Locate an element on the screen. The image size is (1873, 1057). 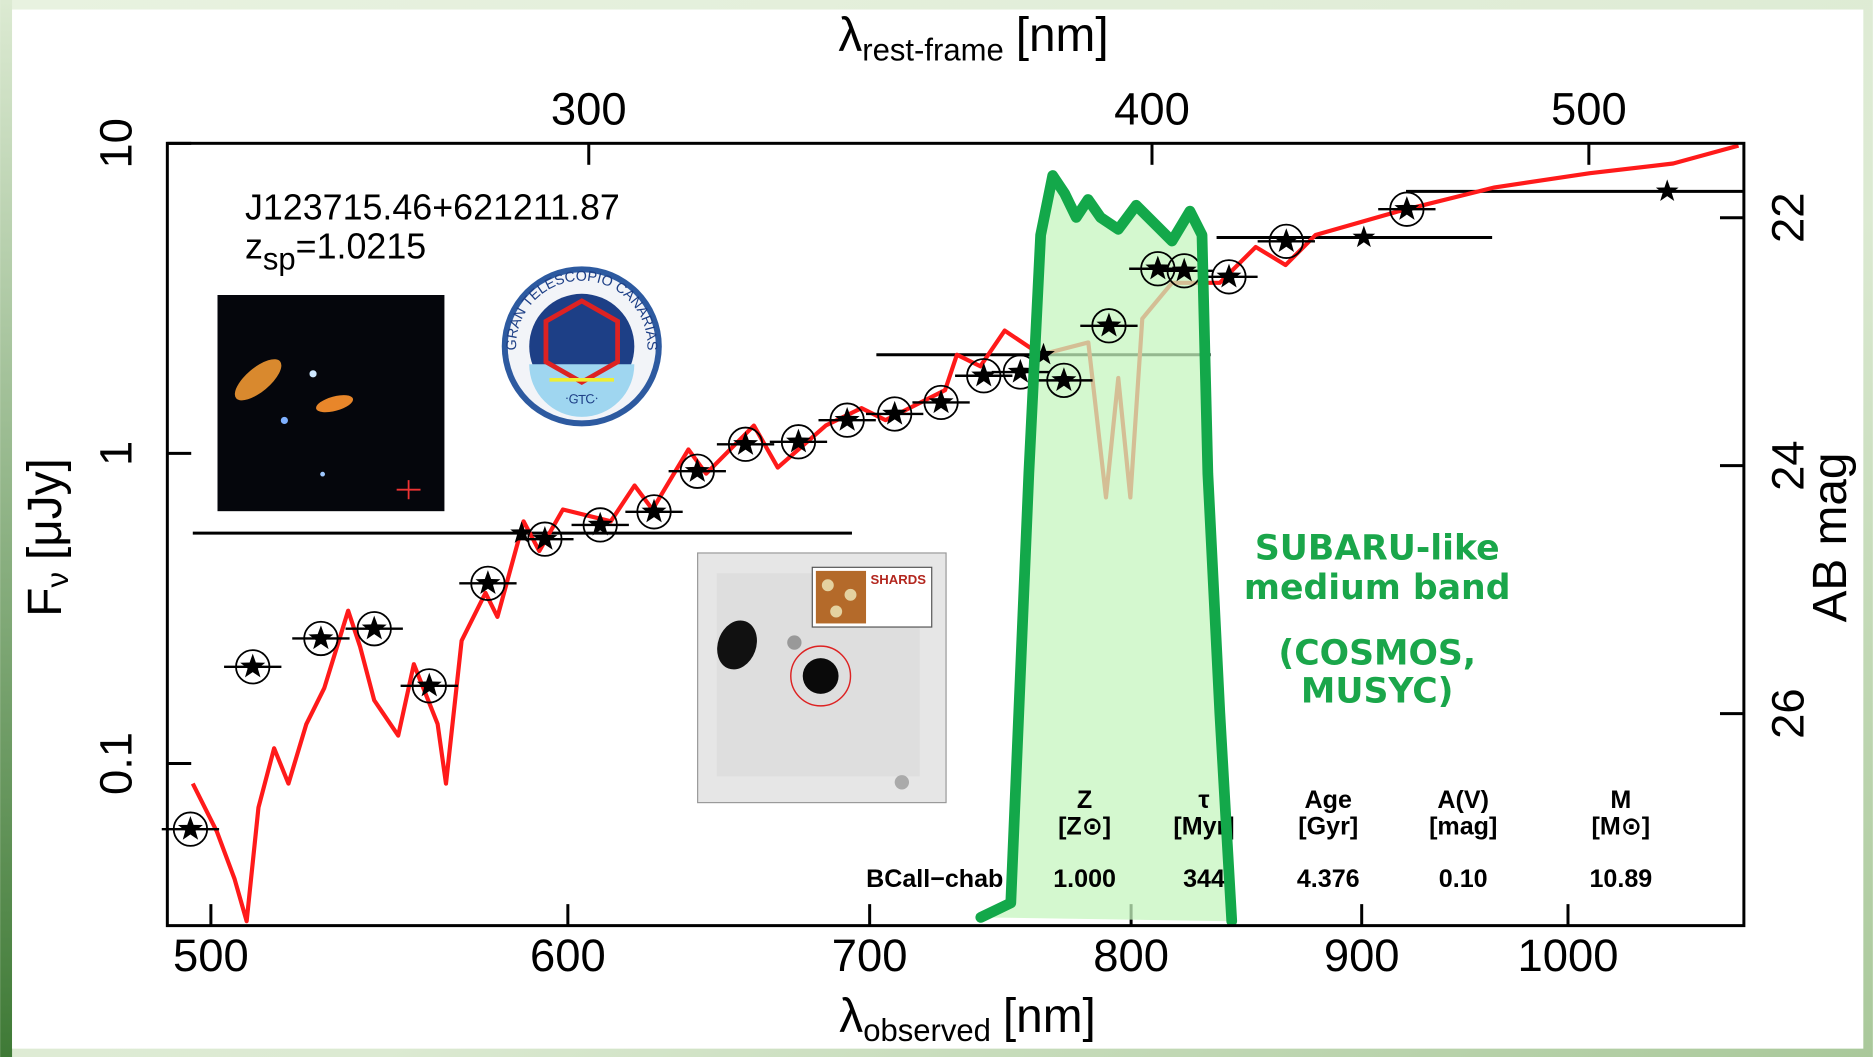
gtc-logo: GRAN TELESCOPIO CANARIAS ·GTC· is located at coordinates (581, 346).